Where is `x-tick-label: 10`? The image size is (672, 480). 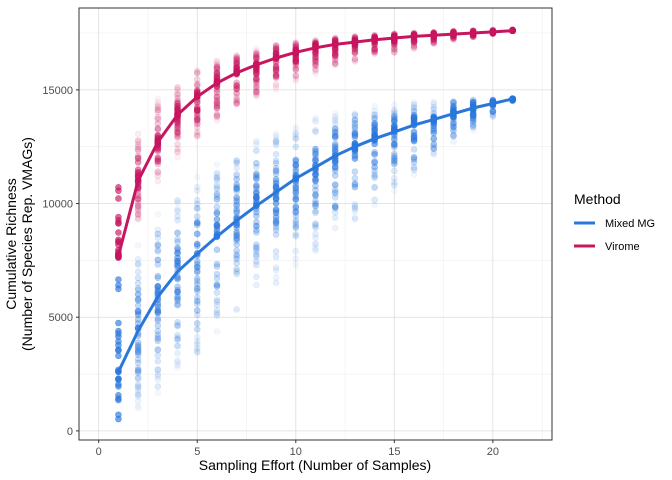
x-tick-label: 10 is located at coordinates (296, 452).